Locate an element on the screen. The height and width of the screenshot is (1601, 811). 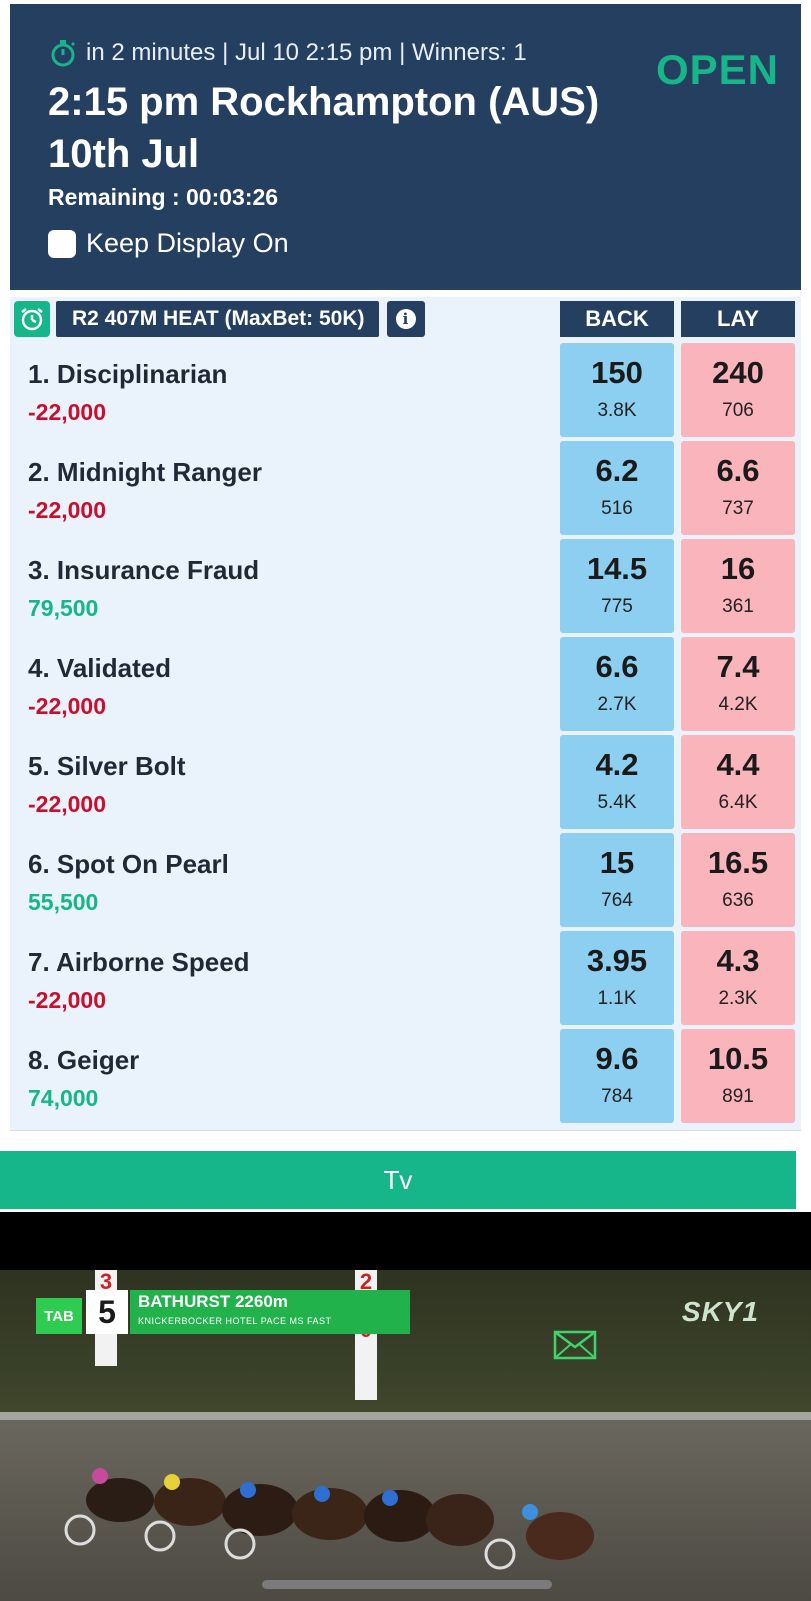
tv-button: Tv is located at coordinates (398, 1180).